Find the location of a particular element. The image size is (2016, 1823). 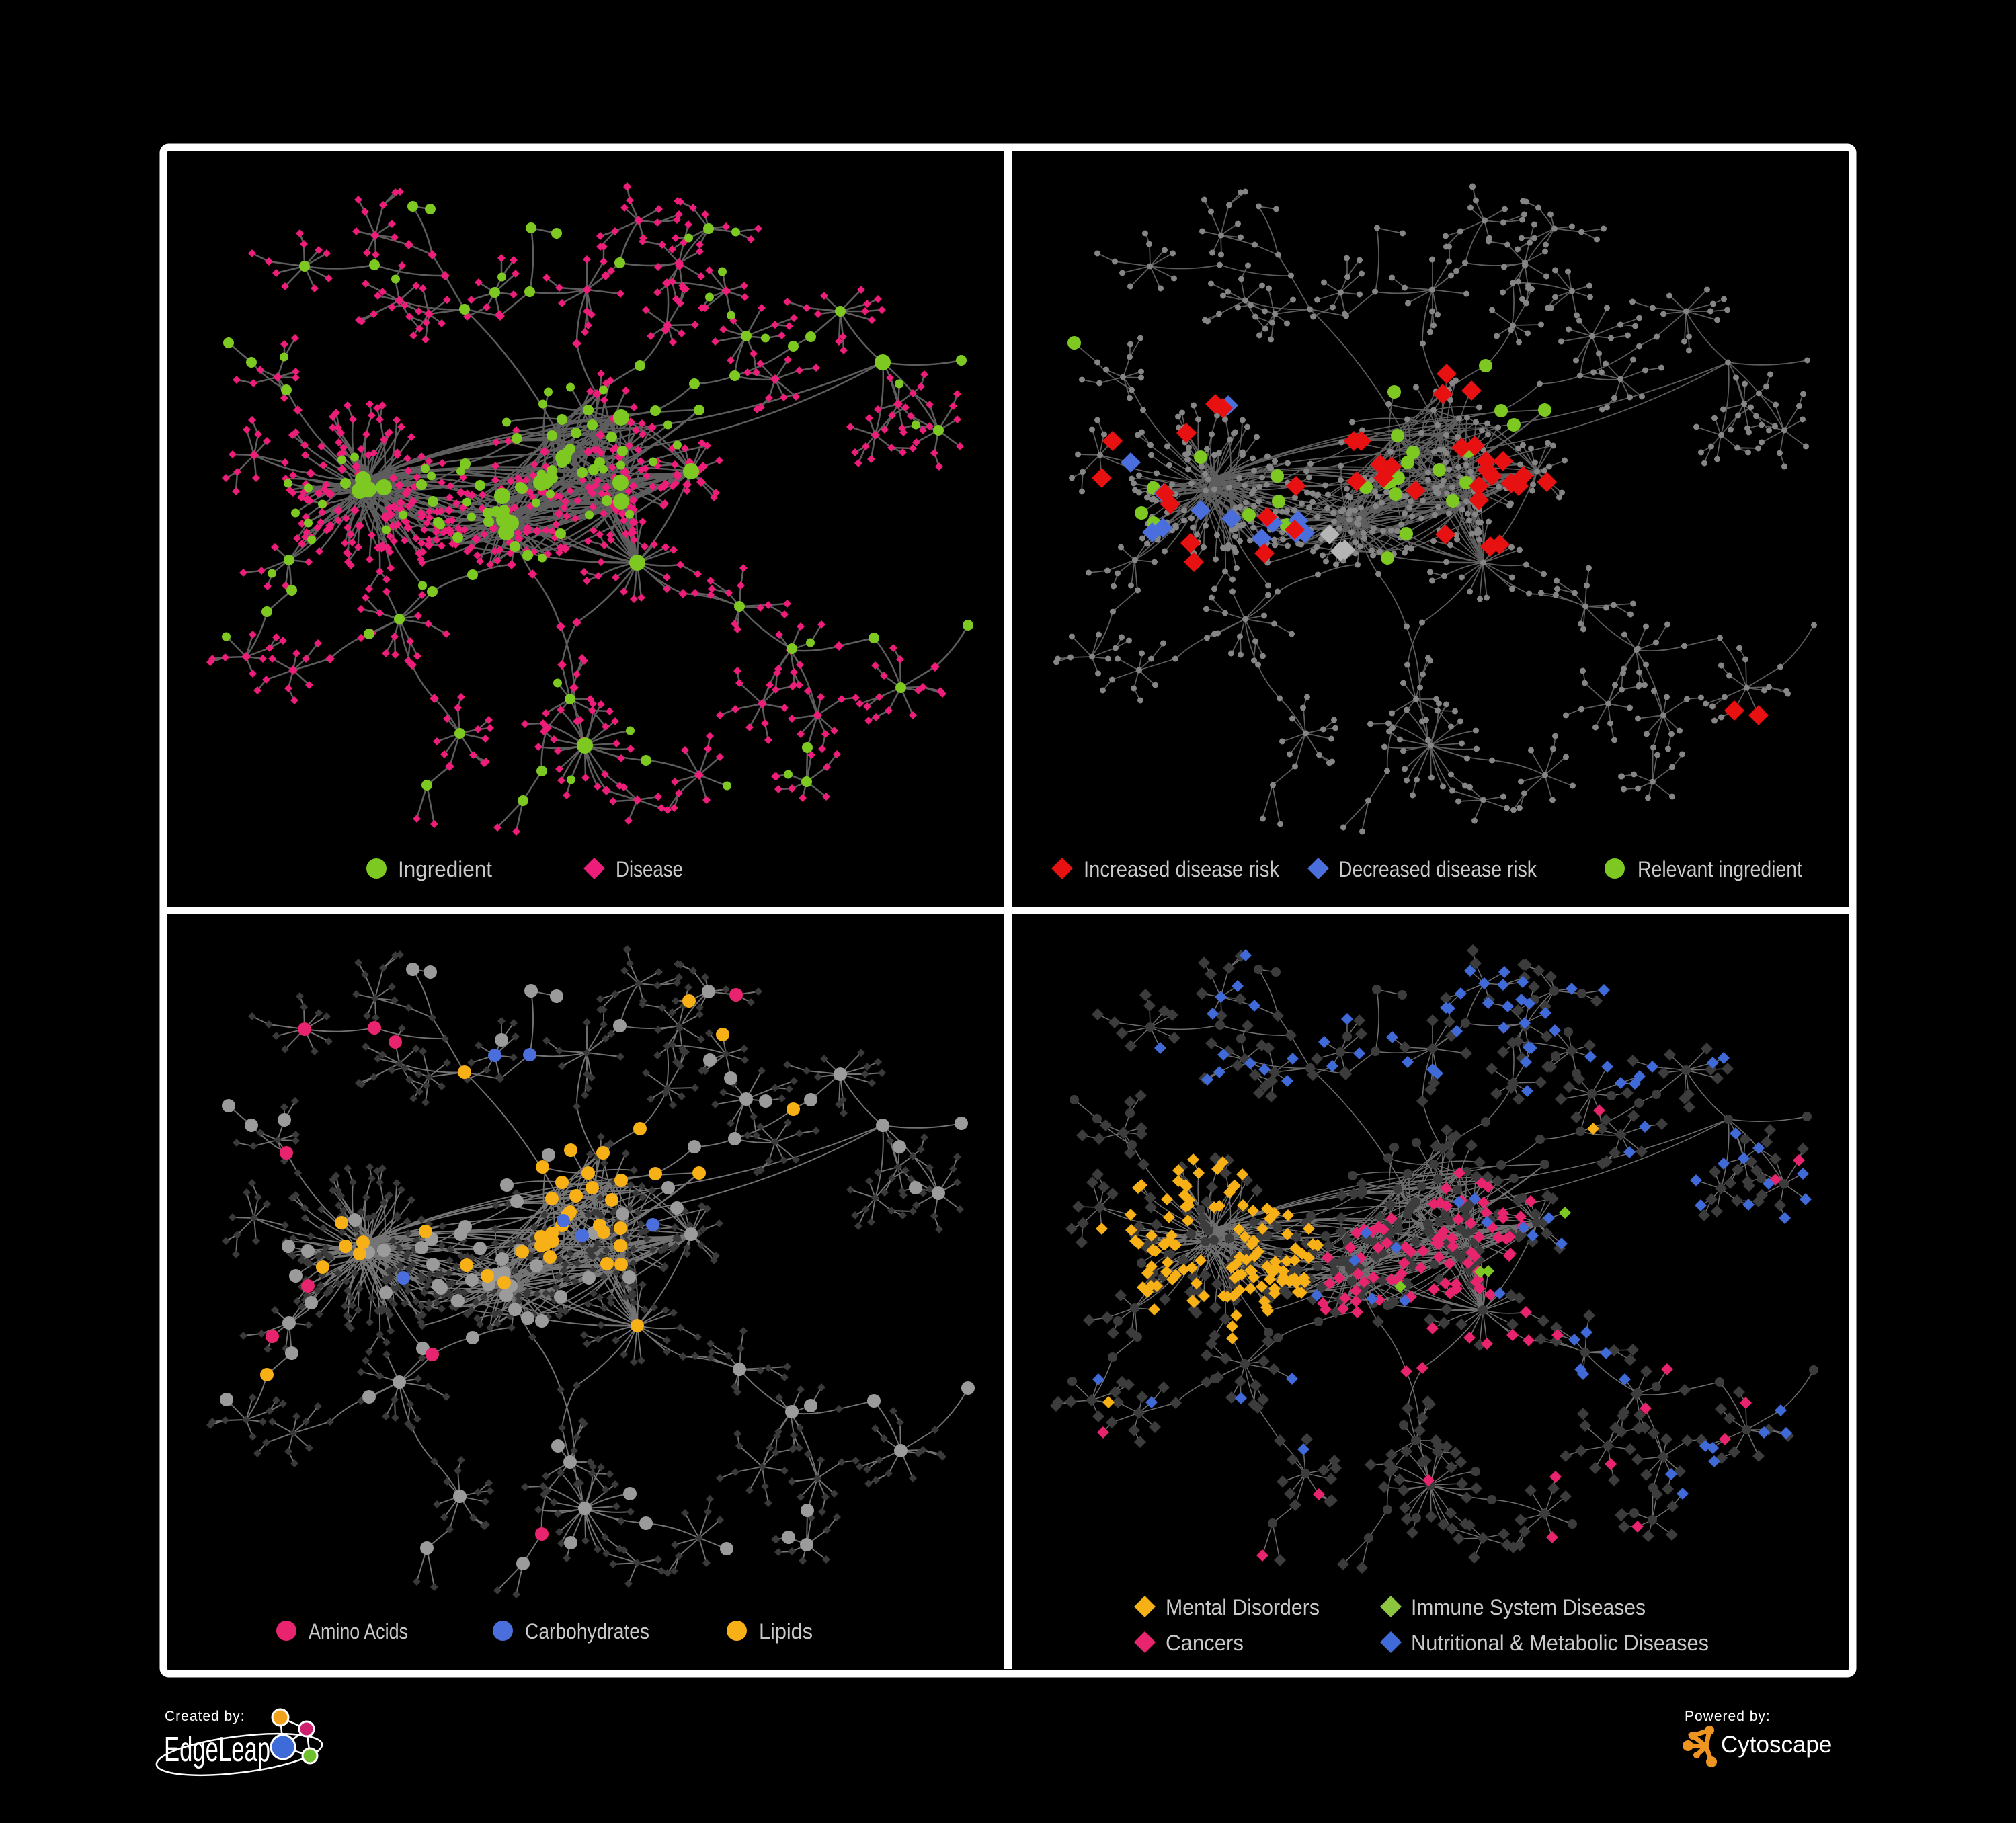

svg-text: Carbohydrates is located at coordinates (587, 1631).